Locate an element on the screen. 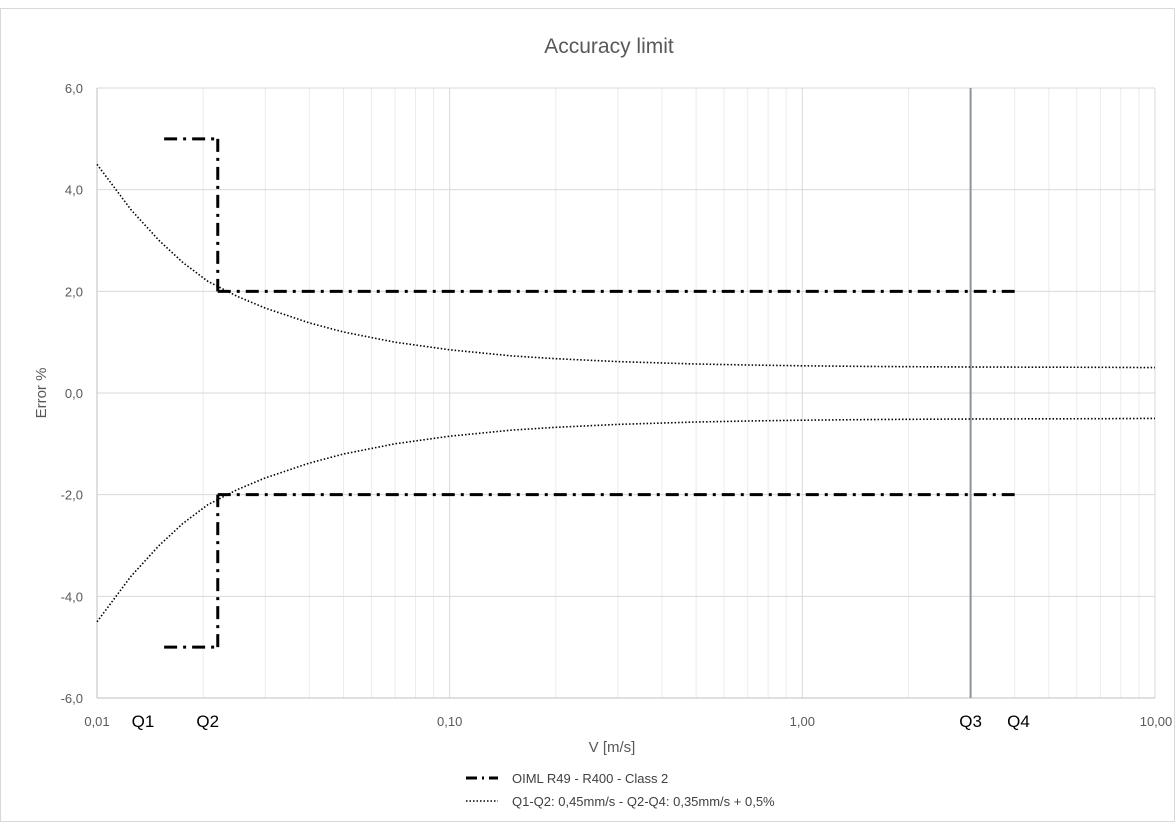  y-tick-label: 0,0 is located at coordinates (74, 393).